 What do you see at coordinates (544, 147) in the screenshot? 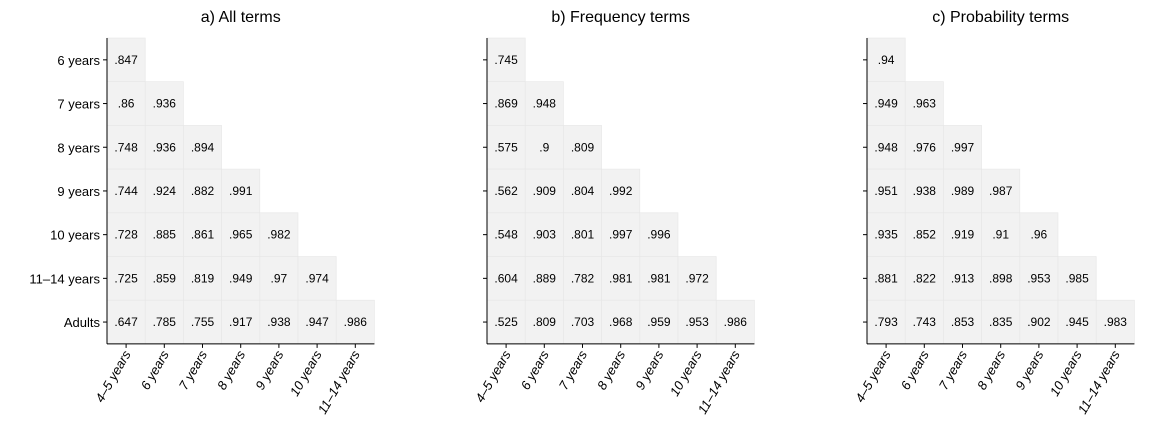
I see `cell-value: .9` at bounding box center [544, 147].